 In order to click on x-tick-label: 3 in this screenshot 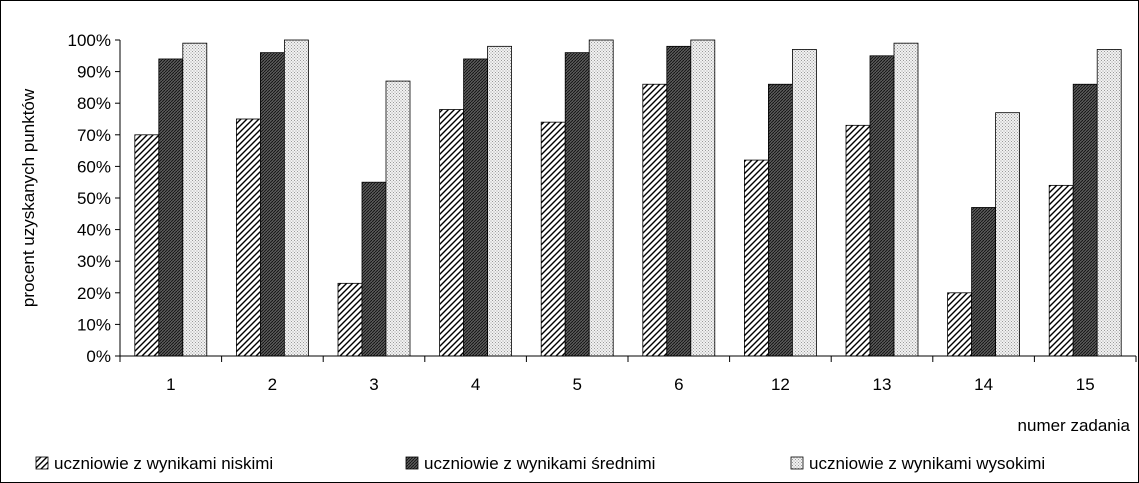, I will do `click(373, 384)`.